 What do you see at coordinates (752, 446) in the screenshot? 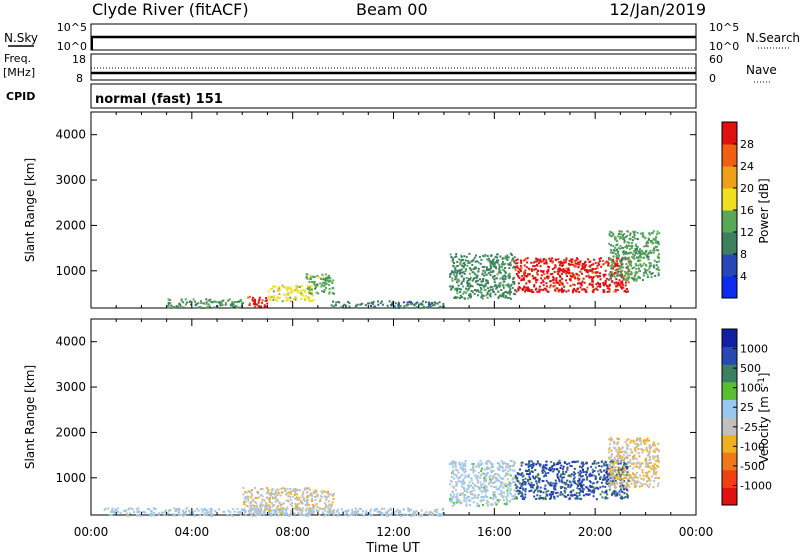
I see `velocity-colorbar-tick-label: -100` at bounding box center [752, 446].